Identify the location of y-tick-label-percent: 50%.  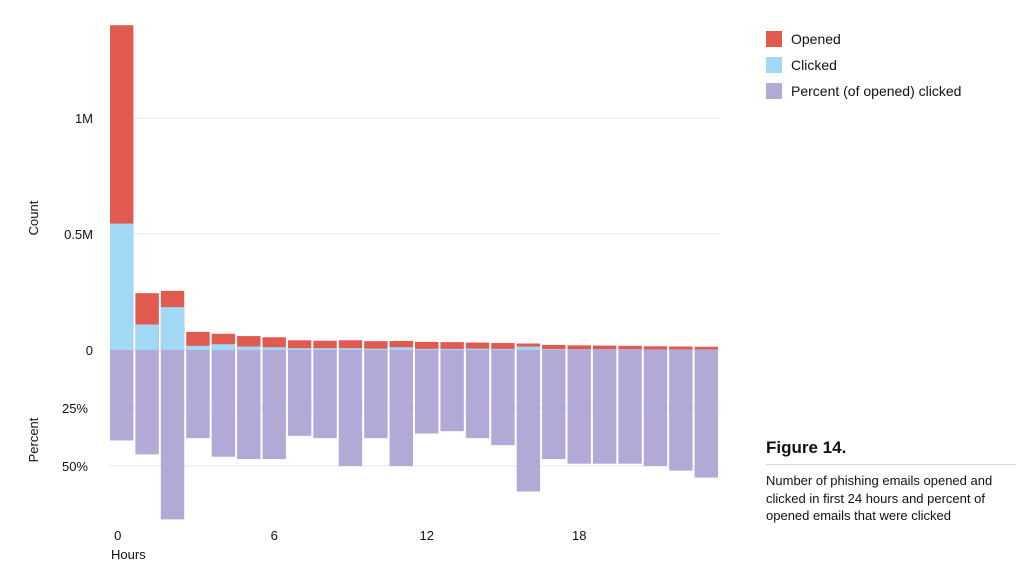
(75, 466).